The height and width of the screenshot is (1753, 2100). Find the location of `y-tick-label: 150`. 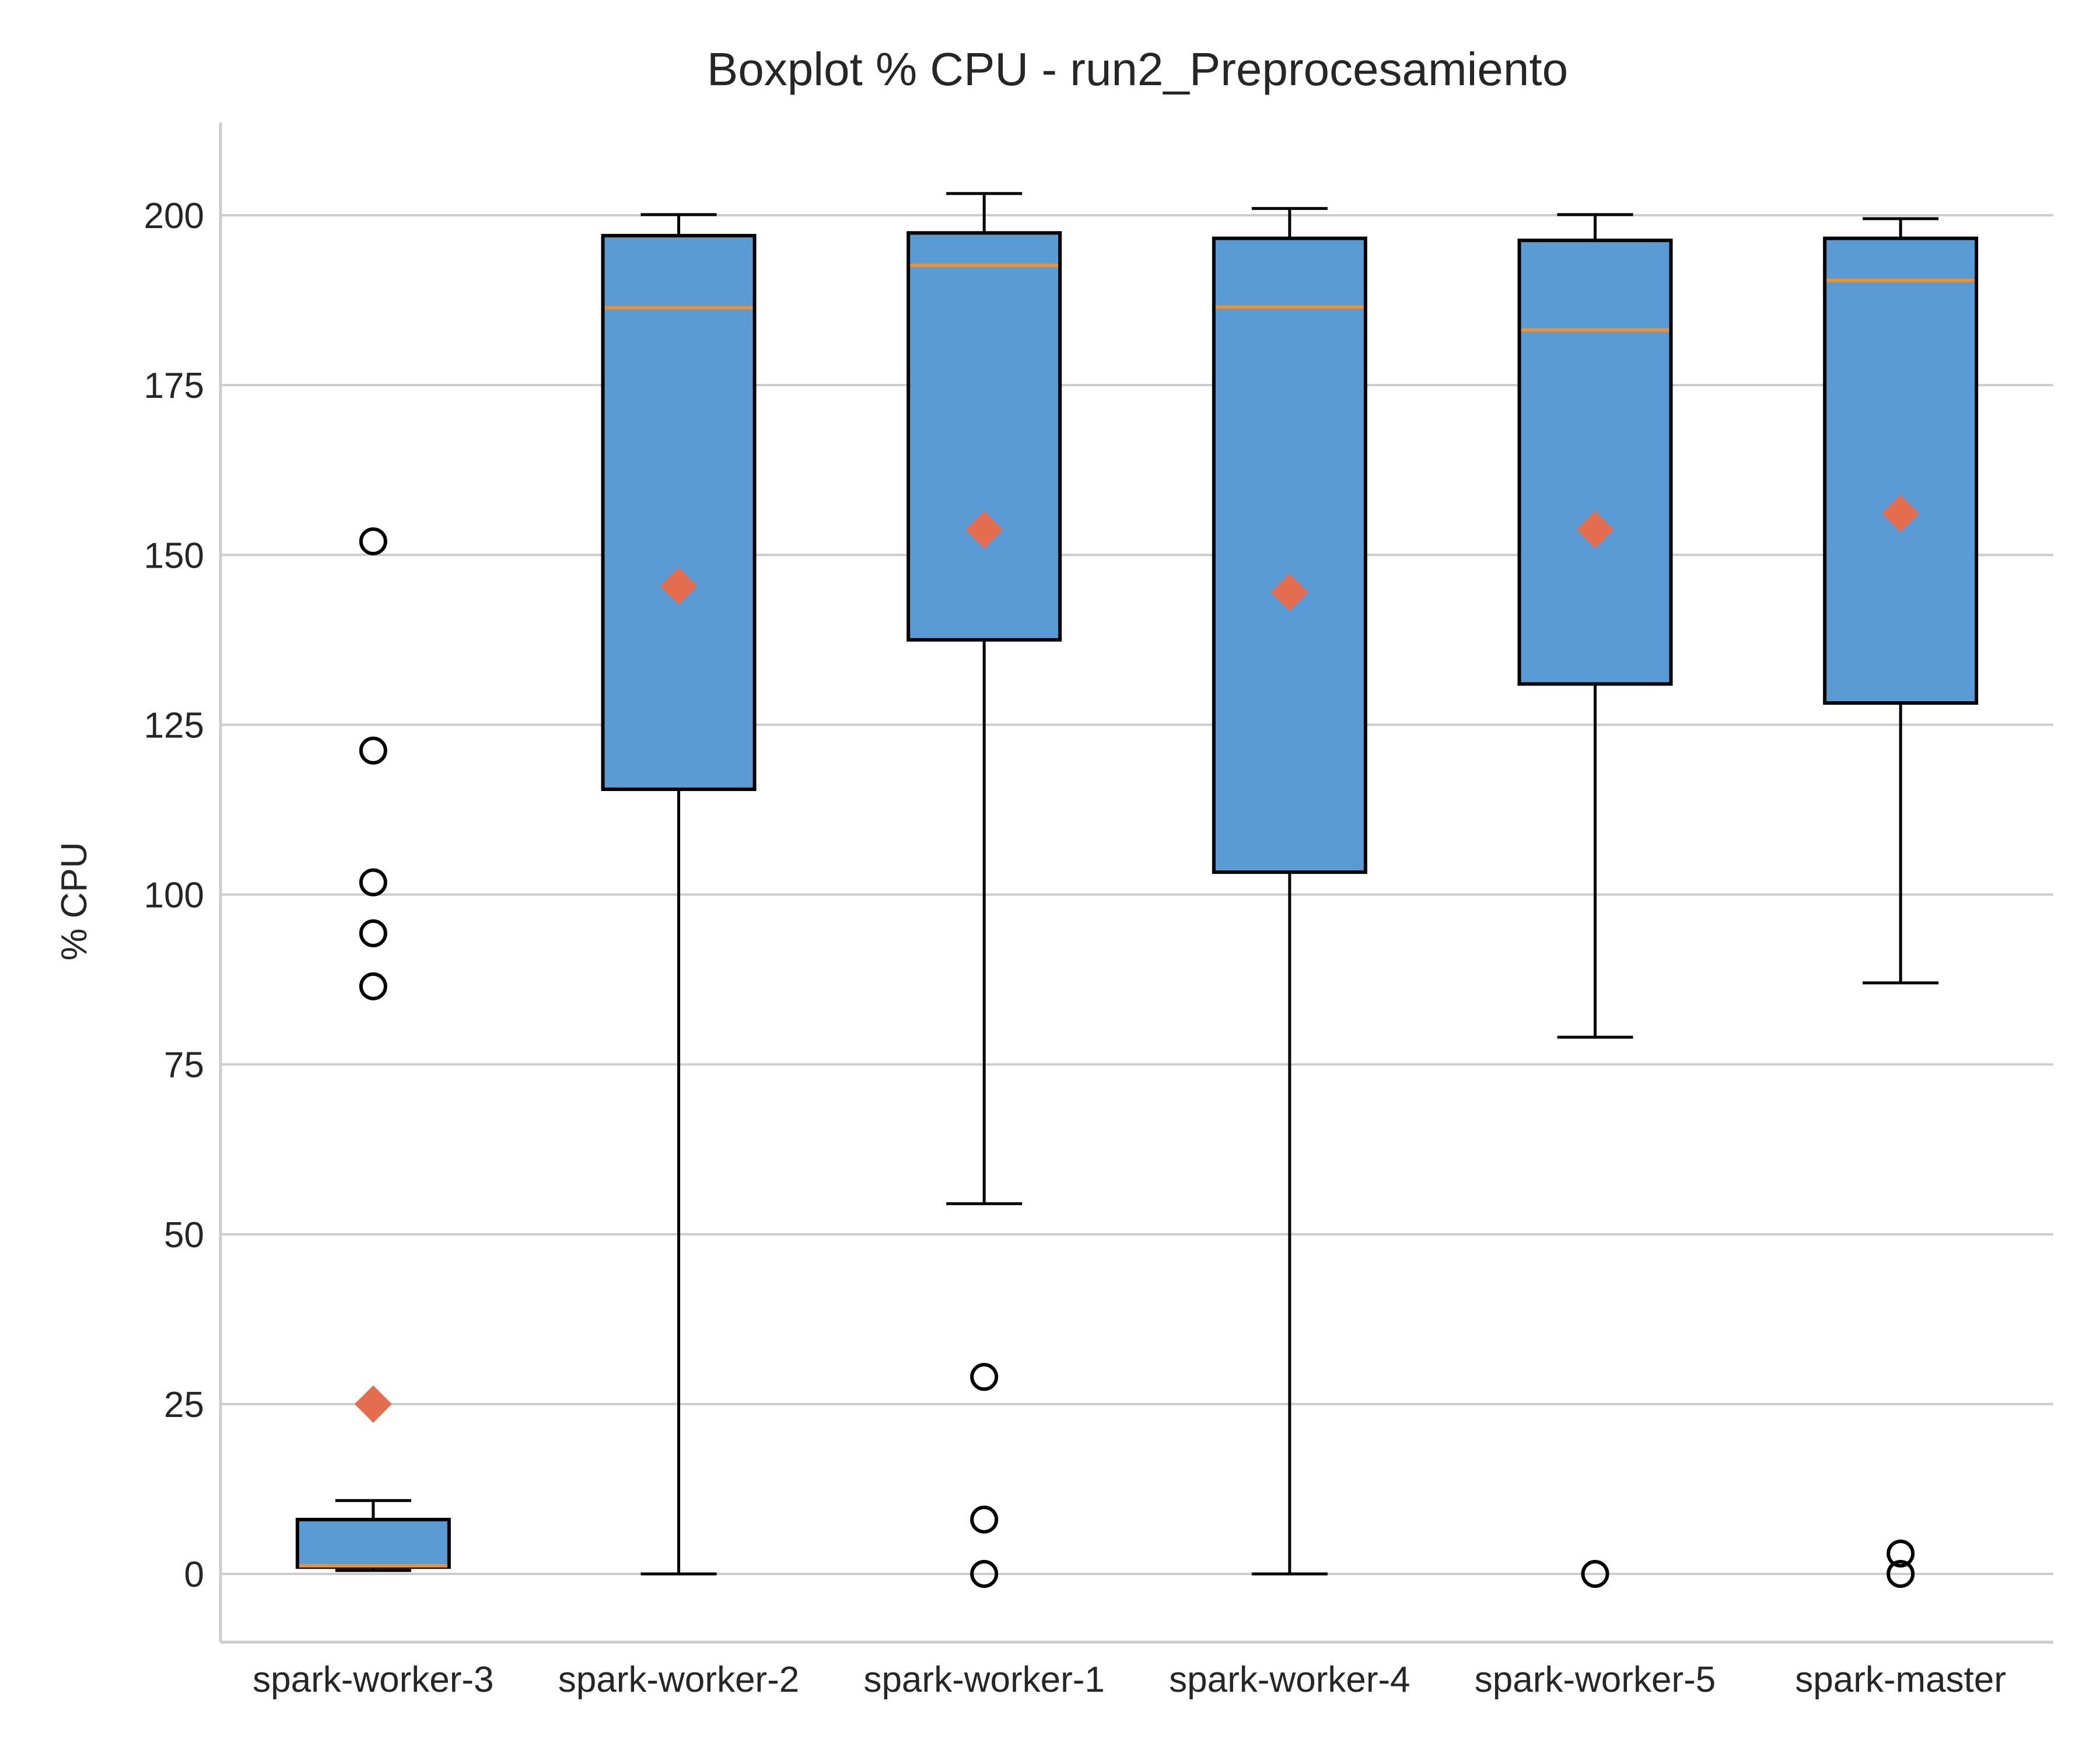

y-tick-label: 150 is located at coordinates (174, 556).